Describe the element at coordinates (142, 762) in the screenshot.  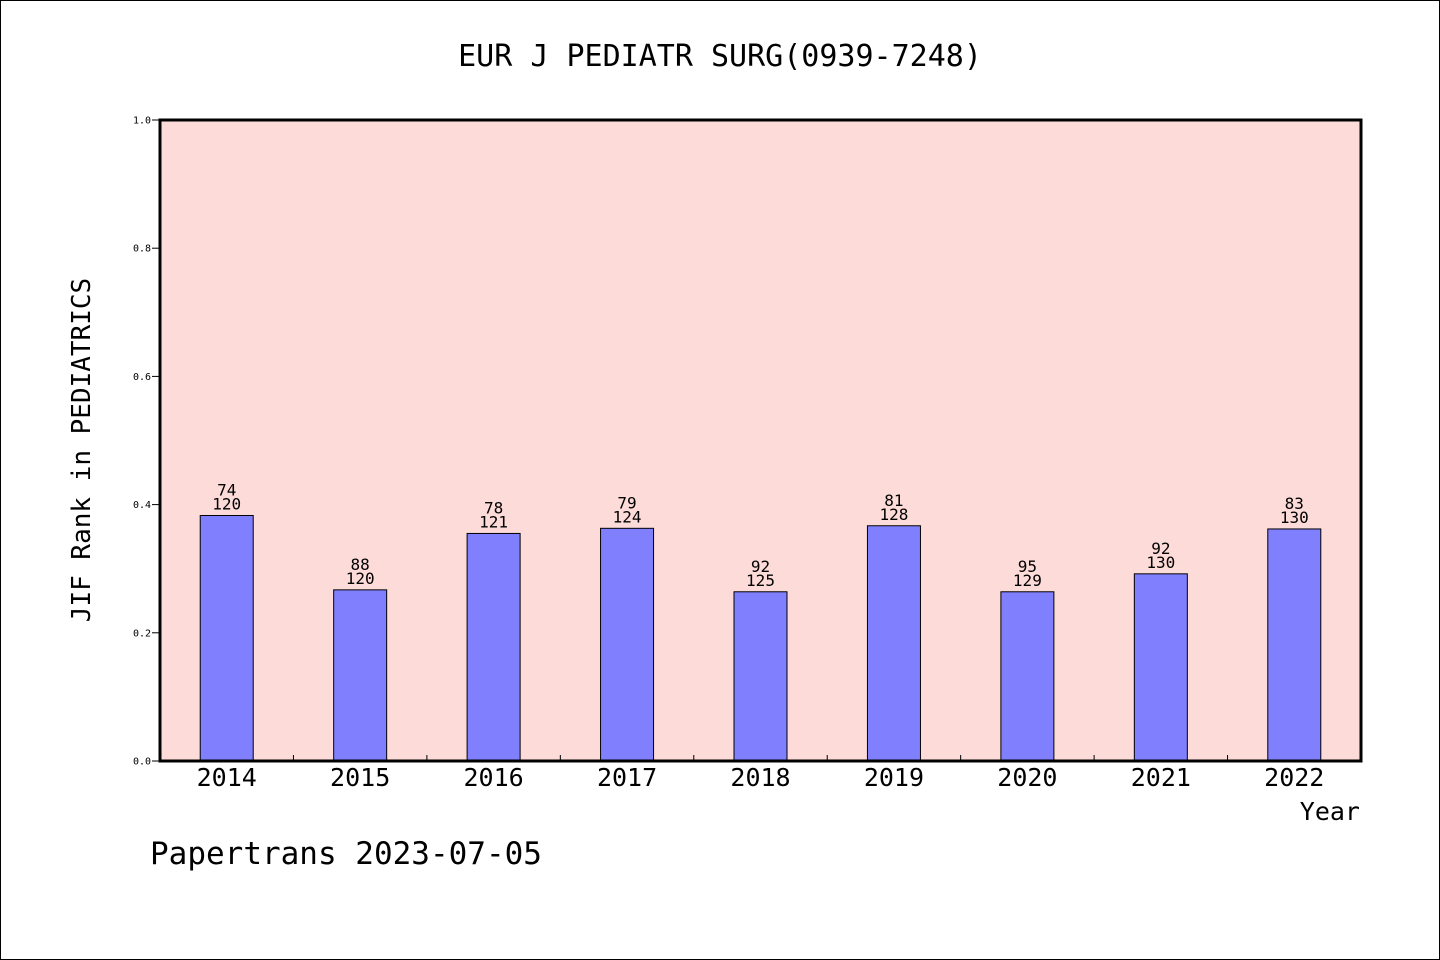
I see `y-tick-label: 0.0` at that location.